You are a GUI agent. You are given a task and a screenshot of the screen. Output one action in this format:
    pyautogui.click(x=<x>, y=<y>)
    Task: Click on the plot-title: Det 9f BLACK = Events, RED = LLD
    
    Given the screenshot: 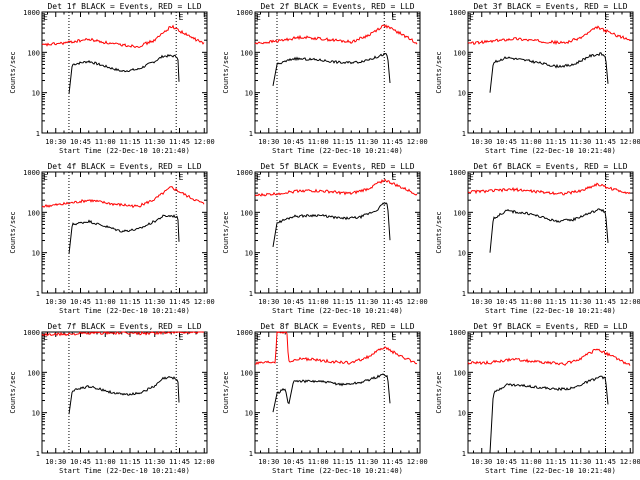 What is the action you would take?
    pyautogui.click(x=550, y=326)
    